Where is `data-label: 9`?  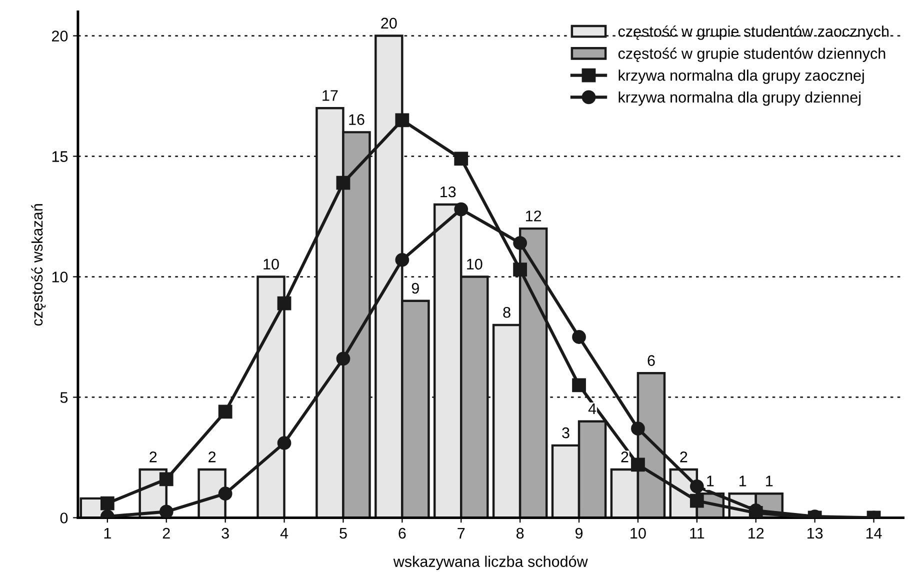
data-label: 9 is located at coordinates (415, 288).